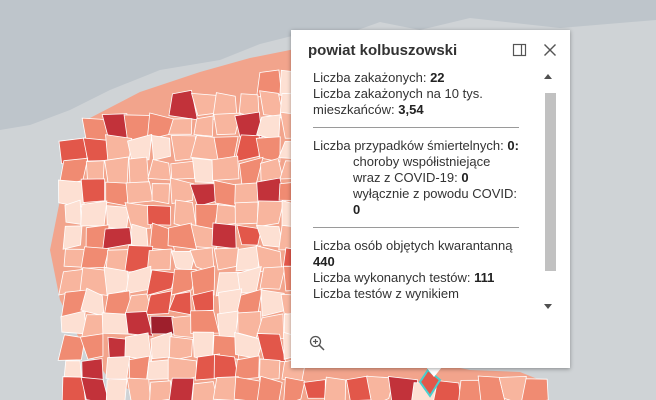  What do you see at coordinates (435, 193) in the screenshot?
I see `covid-only-label: wyłącznie z powodu COVID:` at bounding box center [435, 193].